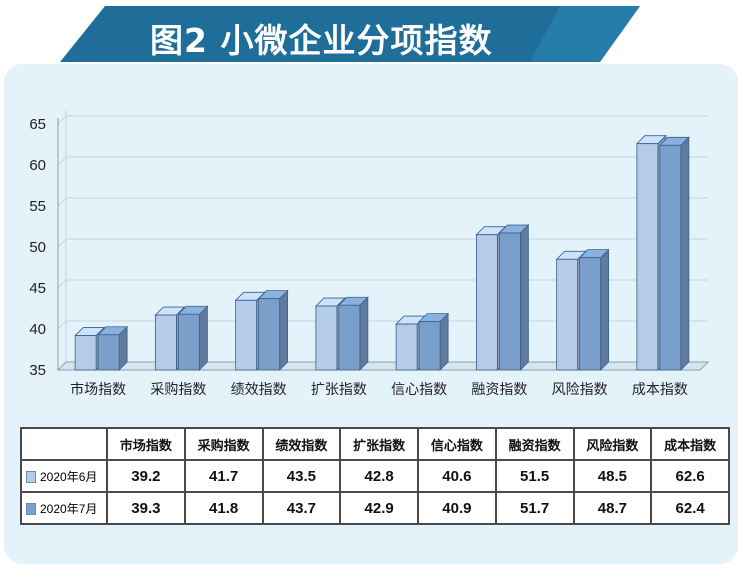 The width and height of the screenshot is (746, 571). Describe the element at coordinates (301, 508) in the screenshot. I see `table-cell: 43.7` at that location.